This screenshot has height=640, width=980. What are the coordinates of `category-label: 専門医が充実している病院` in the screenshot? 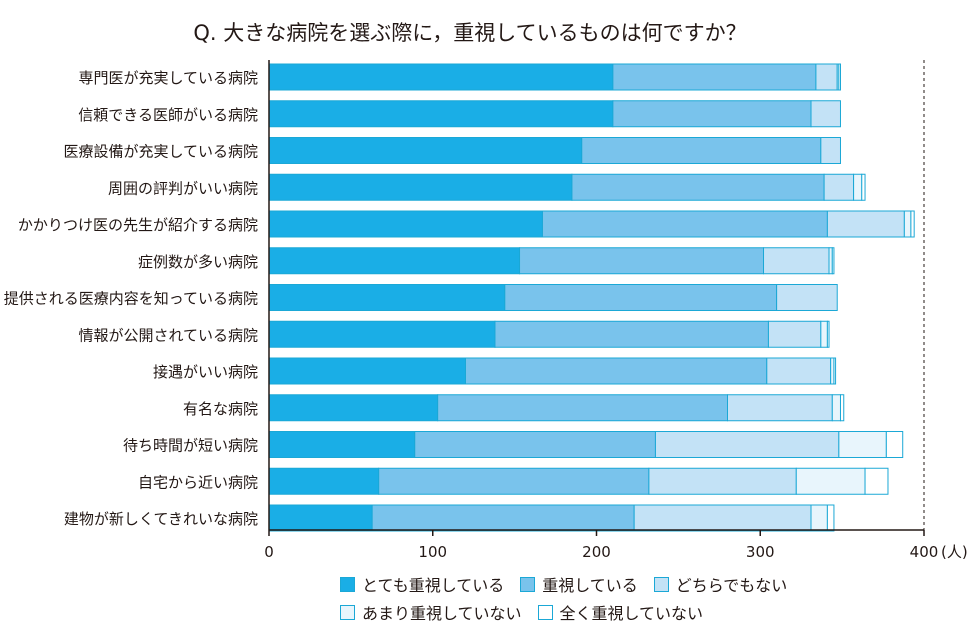 It's located at (168, 78).